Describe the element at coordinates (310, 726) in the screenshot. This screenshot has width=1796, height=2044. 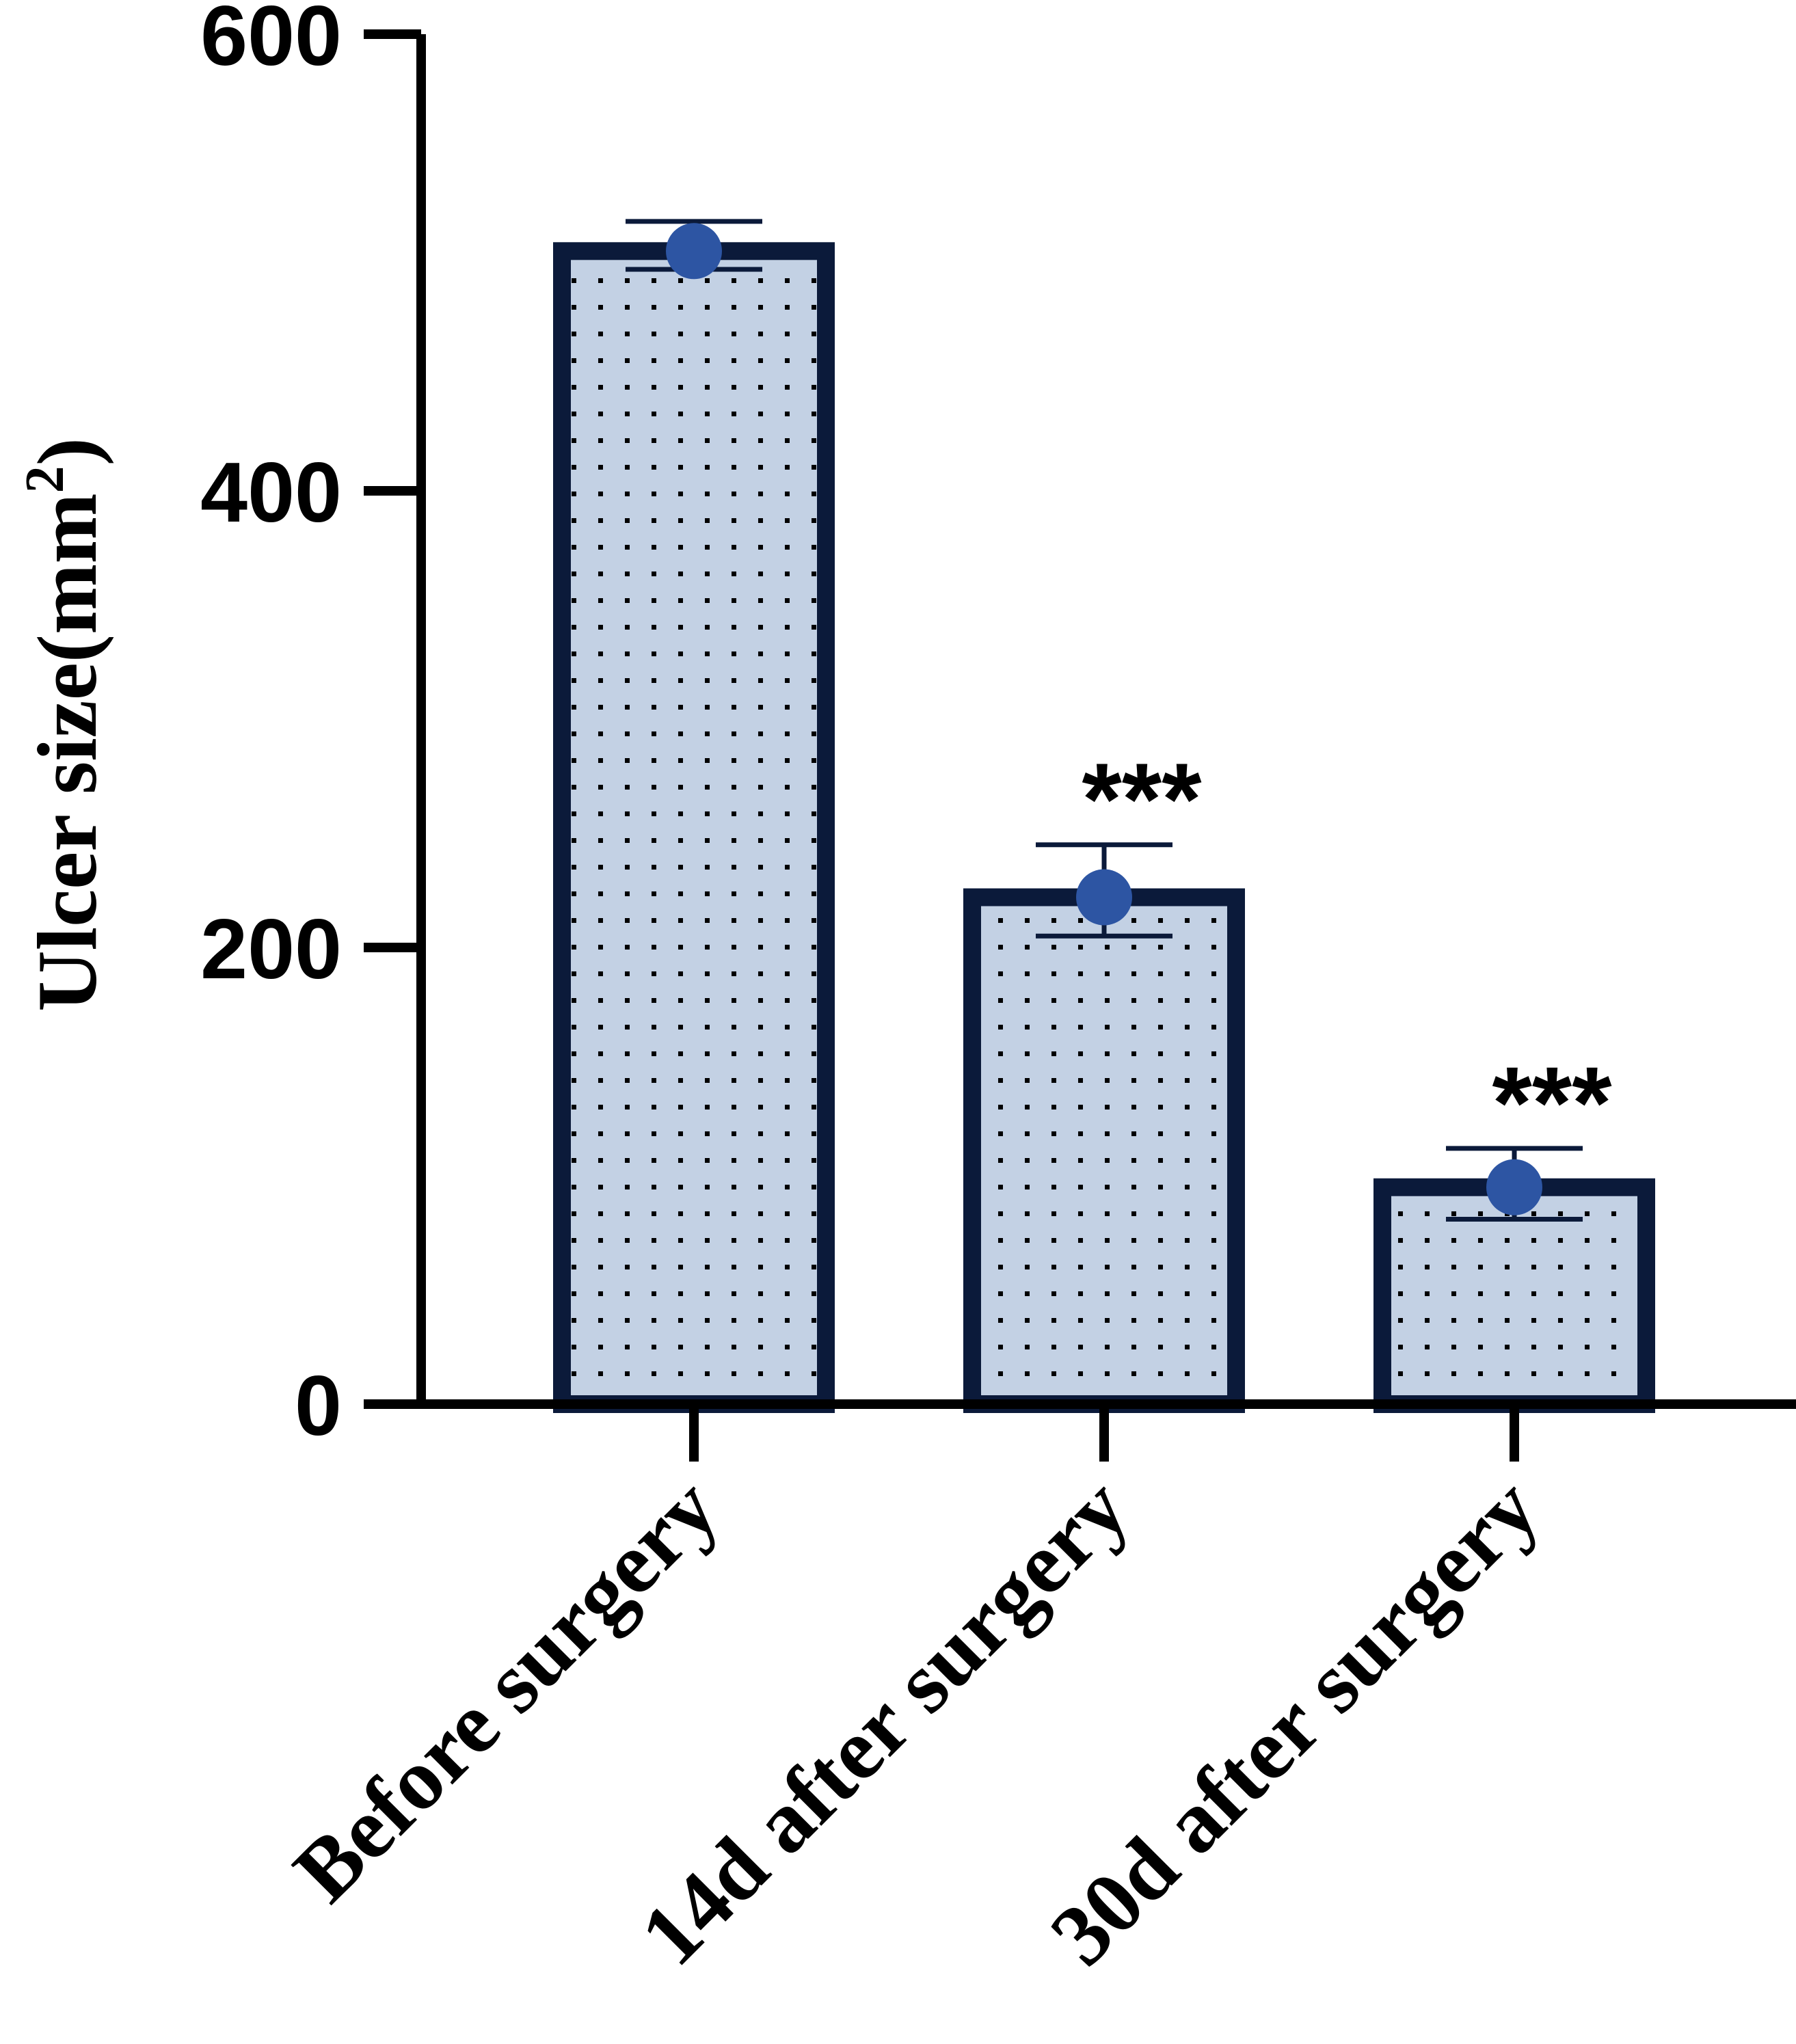
I see `y-ticks-layer: 0 200 400 600` at that location.